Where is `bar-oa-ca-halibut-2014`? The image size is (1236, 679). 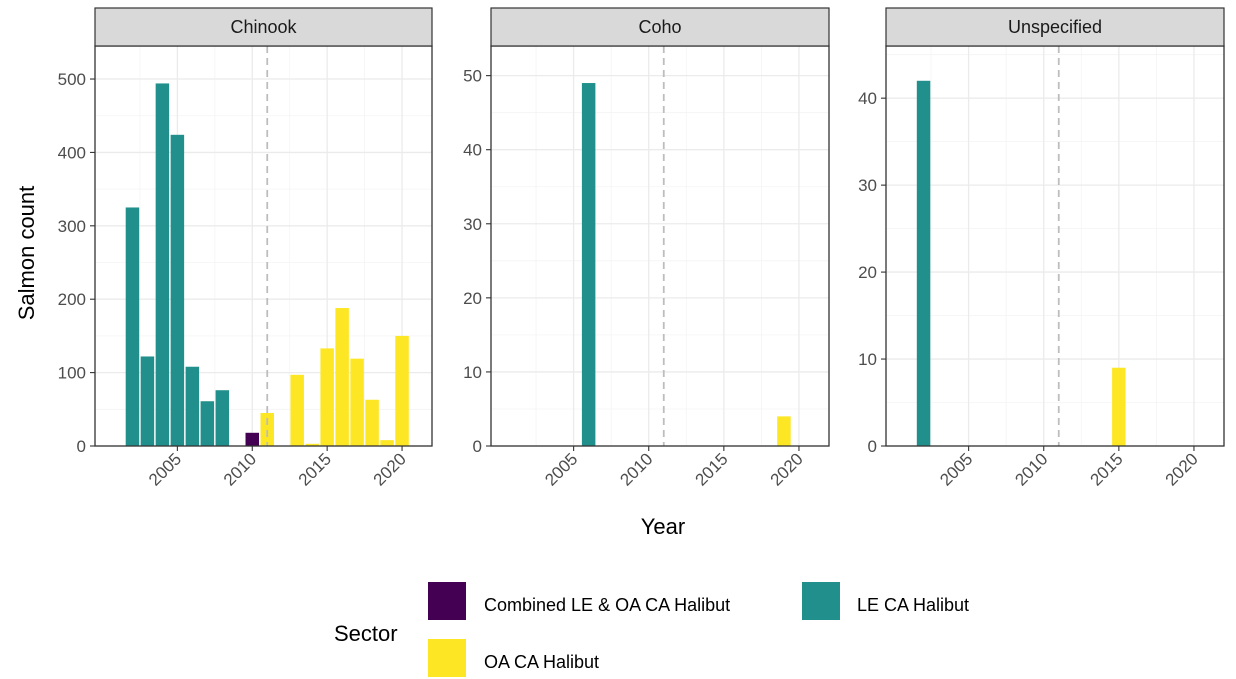 bar-oa-ca-halibut-2014 is located at coordinates (312, 444).